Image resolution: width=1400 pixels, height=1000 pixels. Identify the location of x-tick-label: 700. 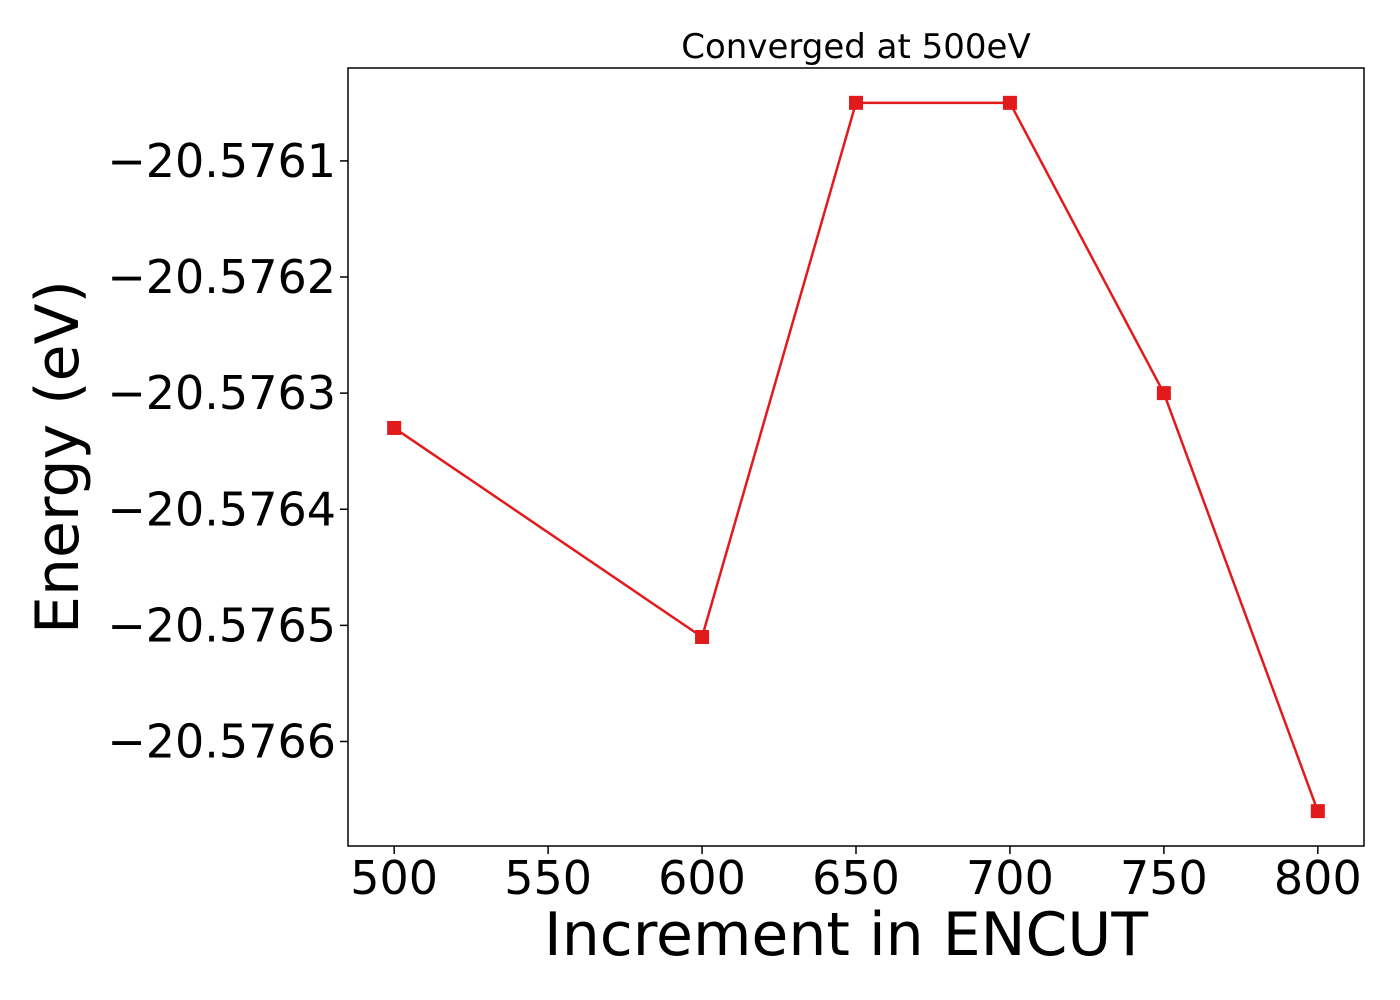
(1010, 878).